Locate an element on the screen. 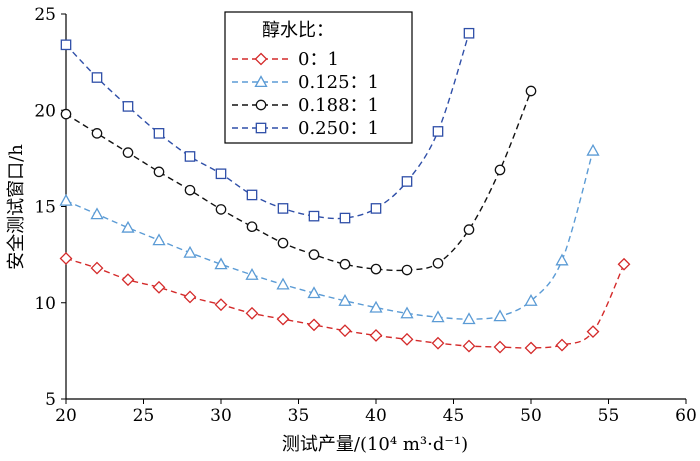 This screenshot has width=700, height=461. x-tick-label-55: 55 is located at coordinates (609, 416).